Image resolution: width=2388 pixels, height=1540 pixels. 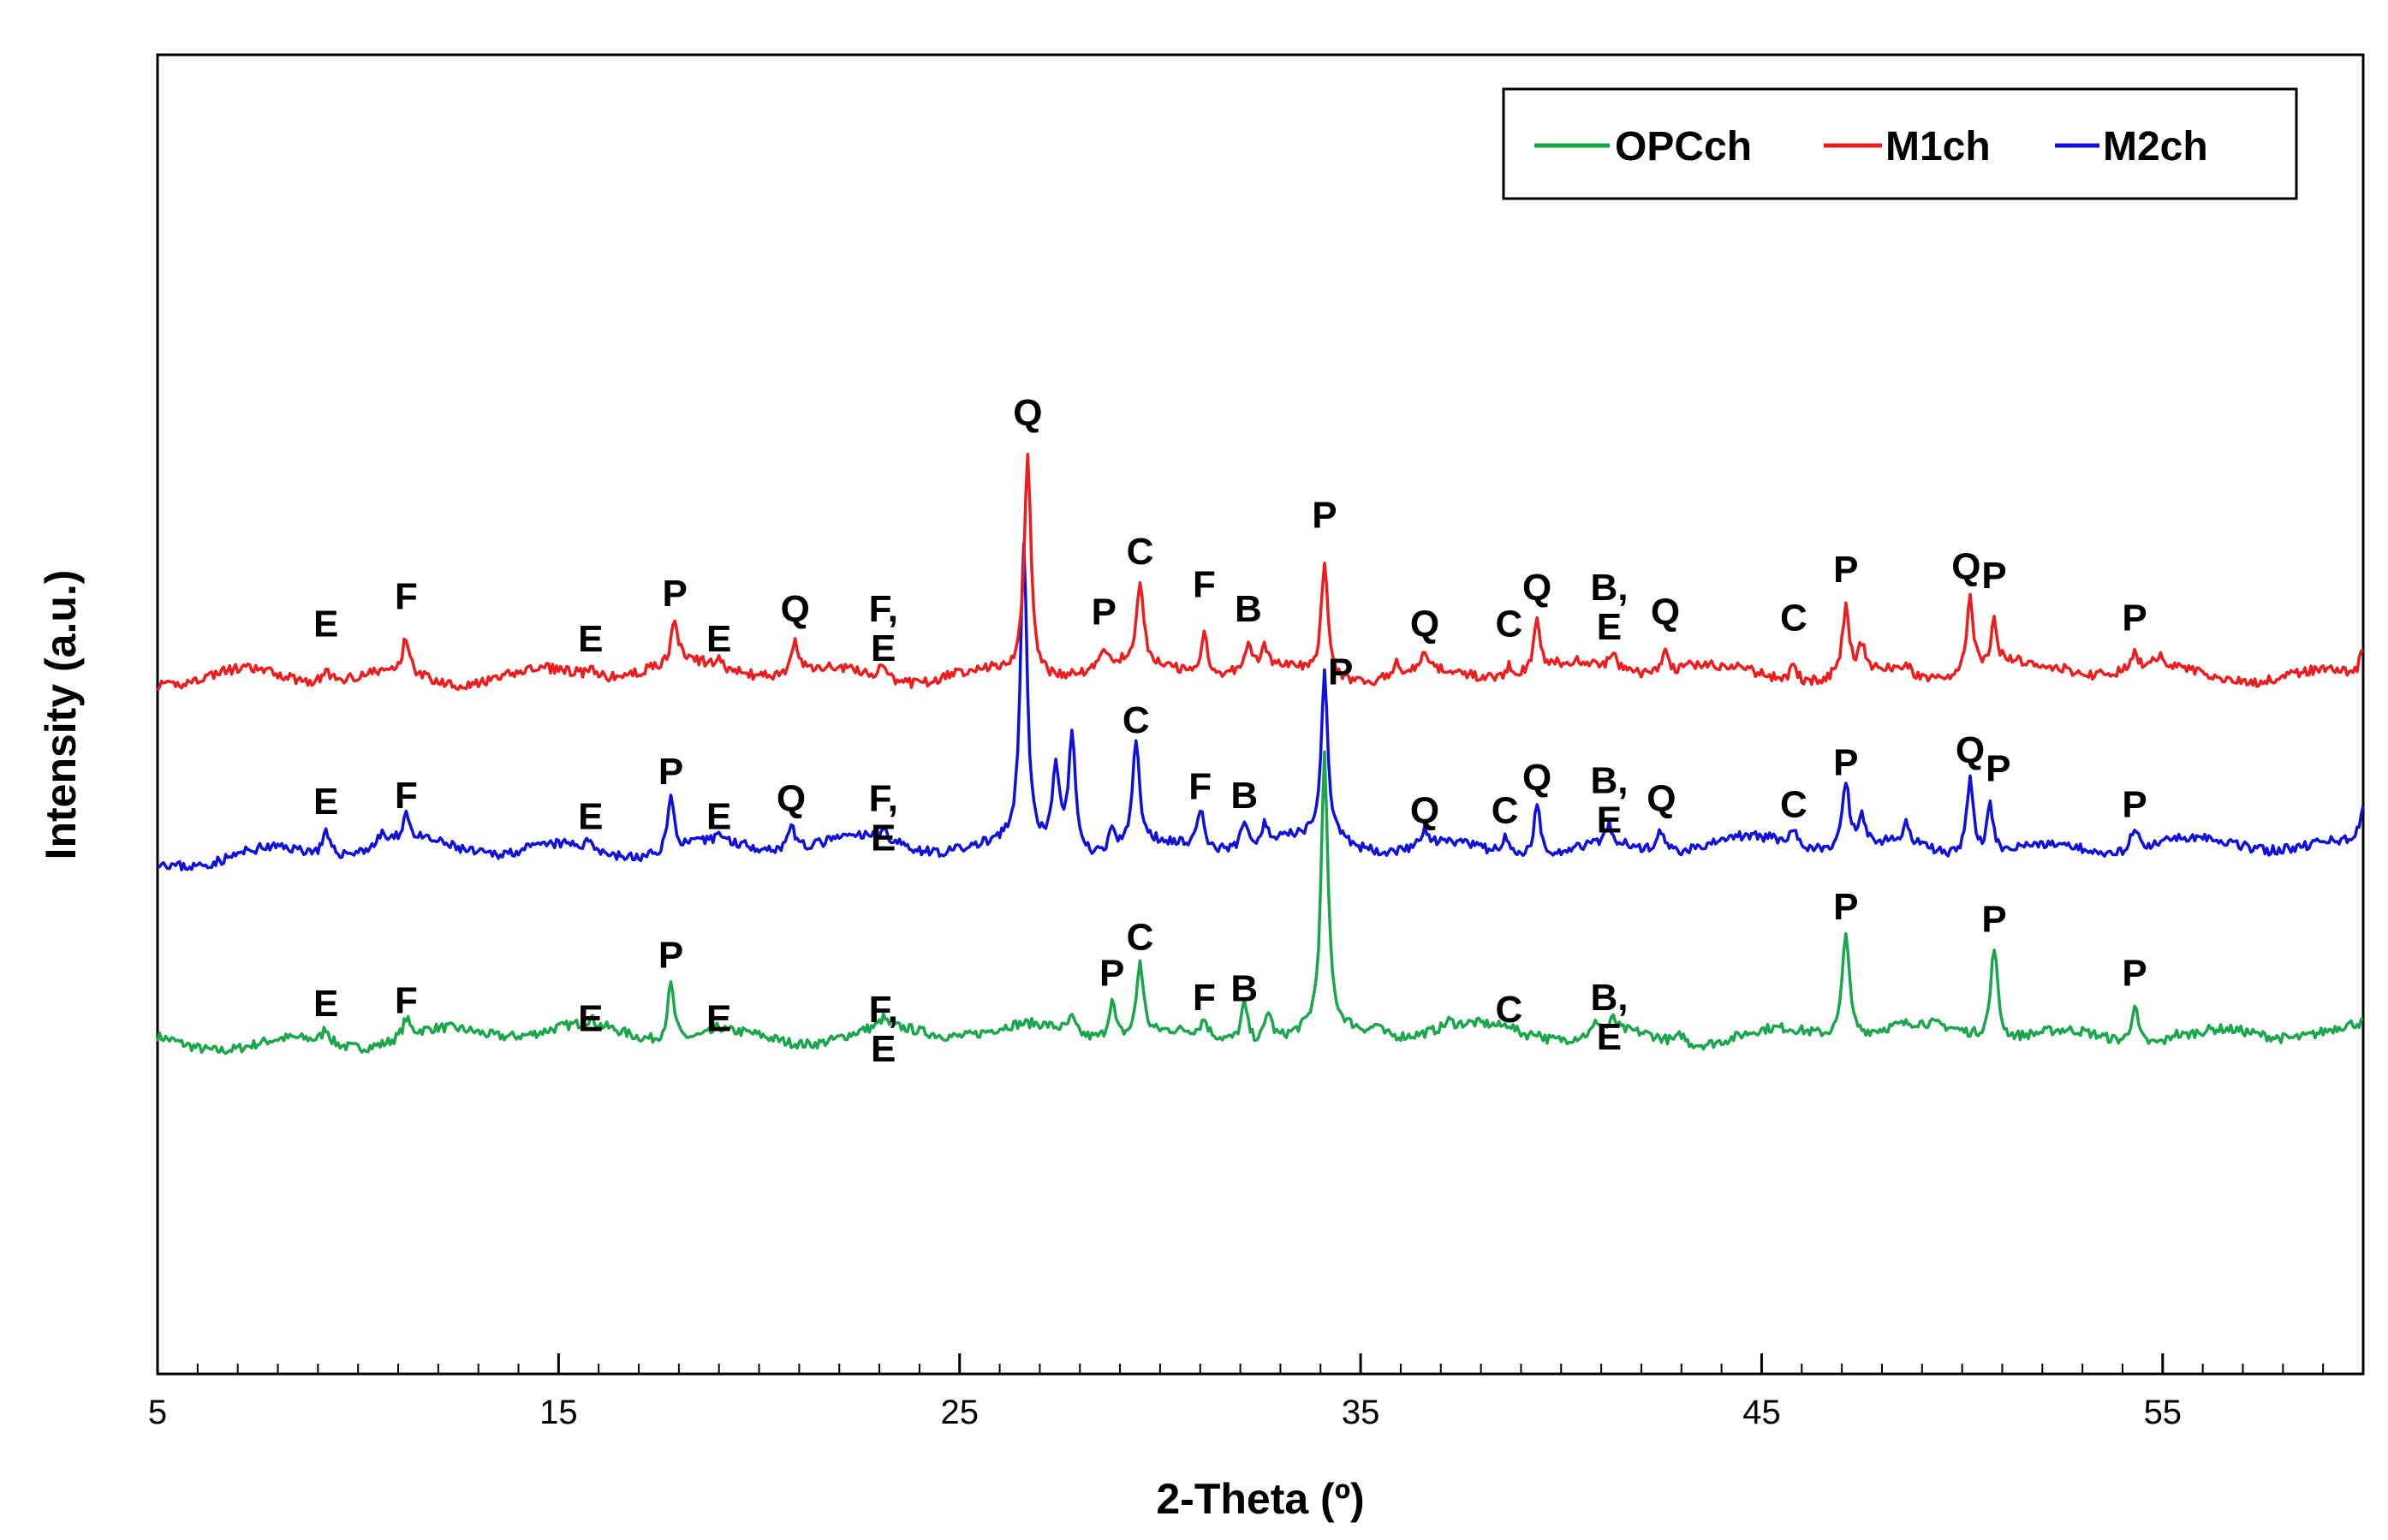 What do you see at coordinates (558, 1412) in the screenshot?
I see `x-tick-label: 15` at bounding box center [558, 1412].